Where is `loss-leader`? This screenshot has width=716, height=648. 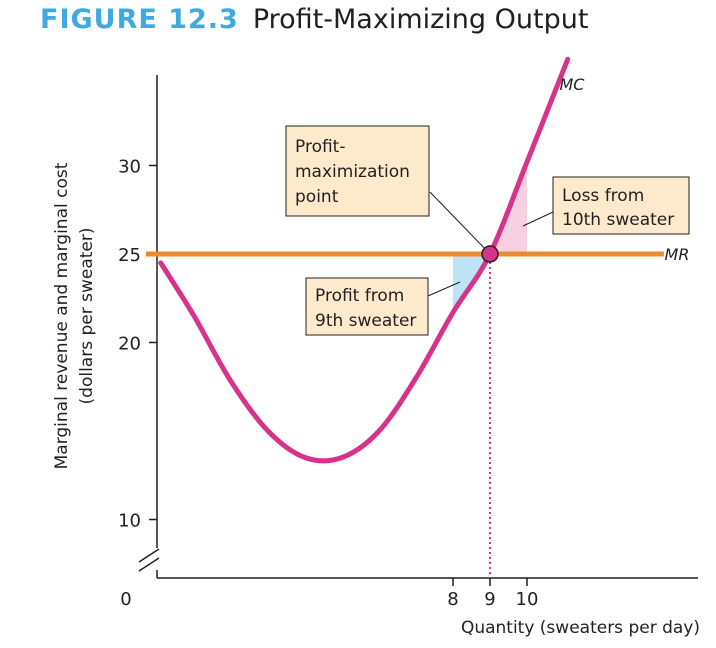
loss-leader is located at coordinates (538, 219).